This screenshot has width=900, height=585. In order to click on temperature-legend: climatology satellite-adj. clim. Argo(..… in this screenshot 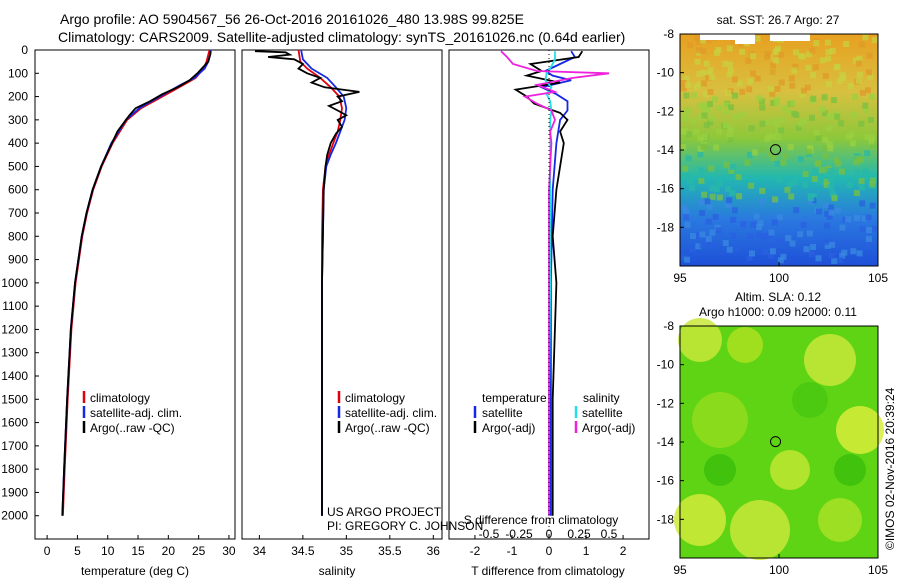, I will do `click(132, 413)`.